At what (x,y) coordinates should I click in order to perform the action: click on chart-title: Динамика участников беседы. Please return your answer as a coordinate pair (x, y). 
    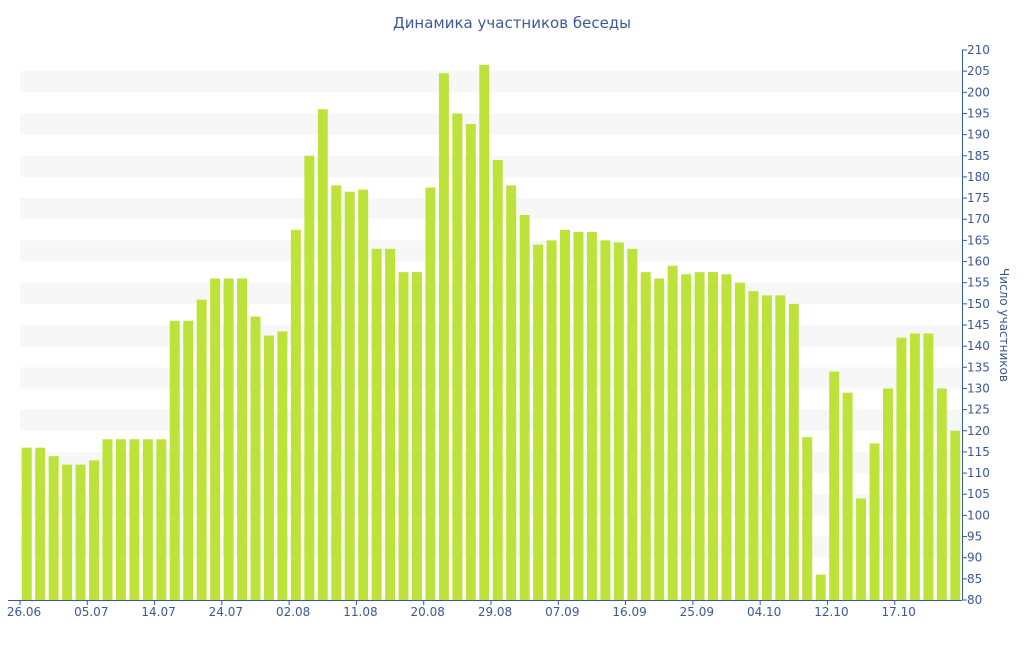
    Looking at the image, I should click on (512, 23).